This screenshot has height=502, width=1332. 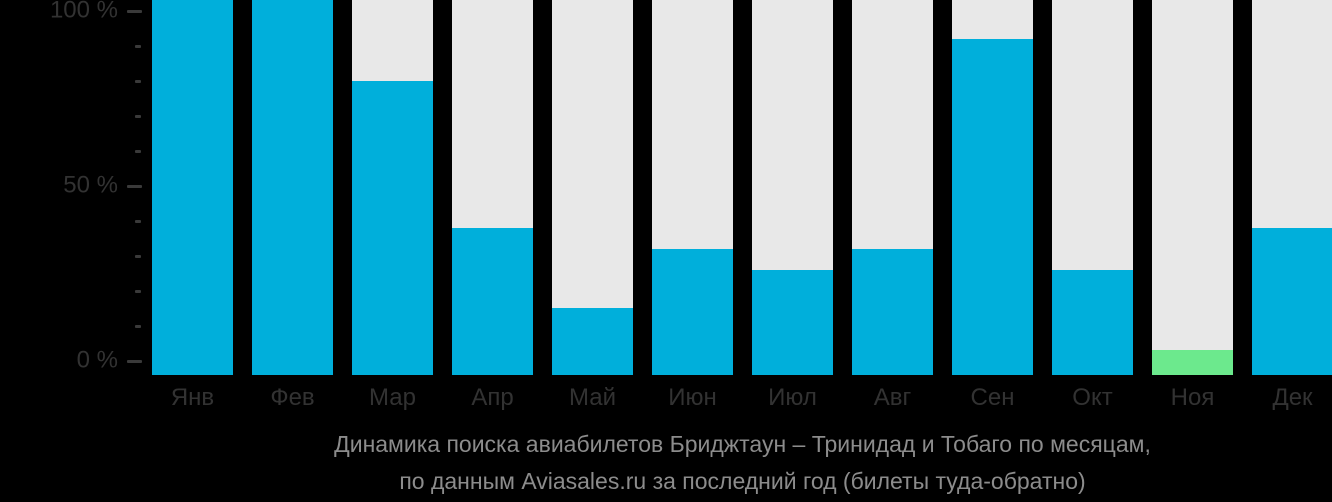 I want to click on x-axis-label-Авг: Авг, so click(x=892, y=397).